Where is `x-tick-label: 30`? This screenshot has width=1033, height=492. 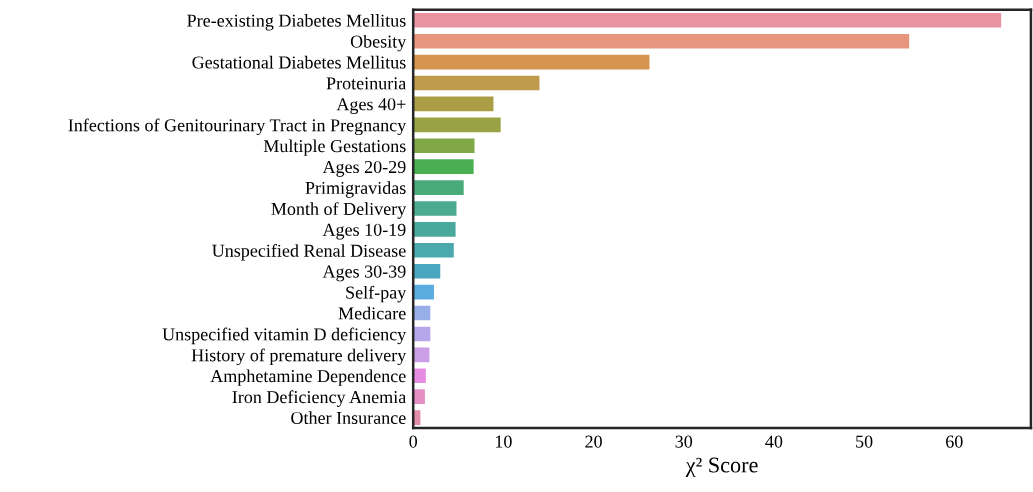
x-tick-label: 30 is located at coordinates (684, 441).